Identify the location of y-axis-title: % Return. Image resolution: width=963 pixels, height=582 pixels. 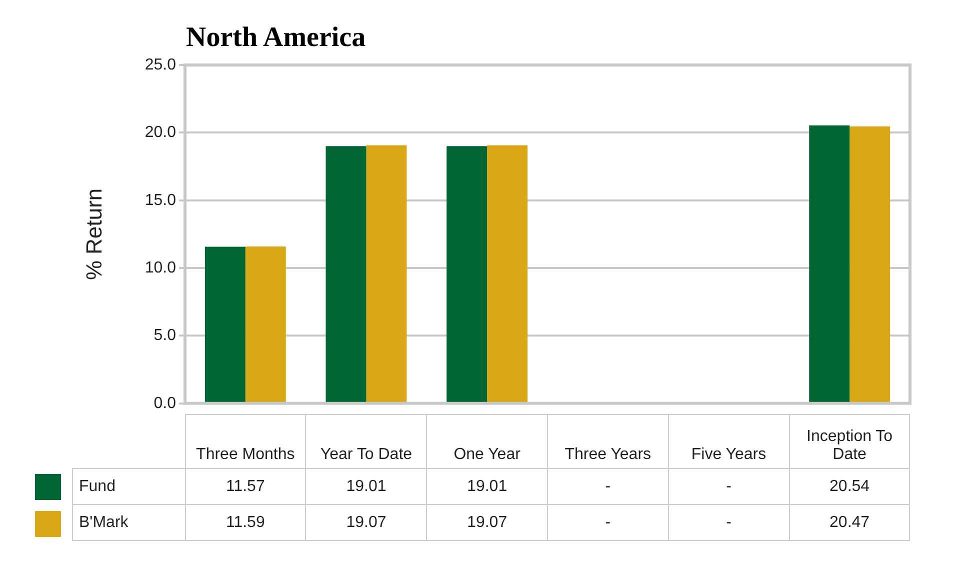
(93, 234).